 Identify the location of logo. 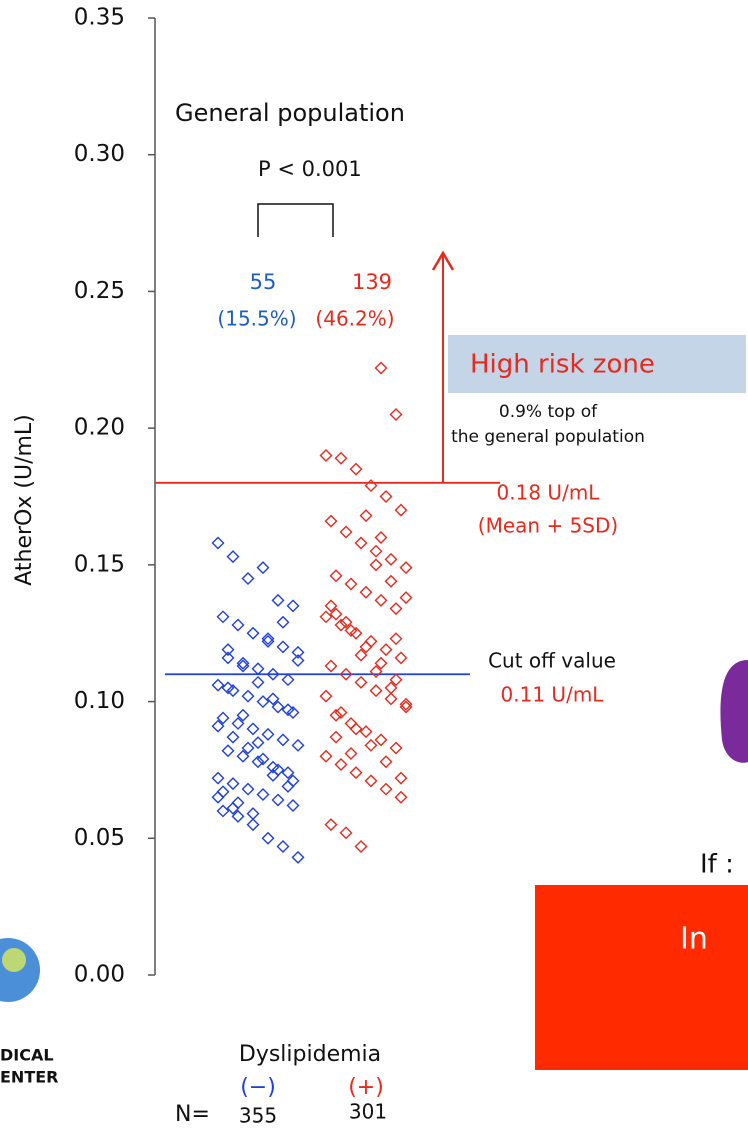
(14, 960).